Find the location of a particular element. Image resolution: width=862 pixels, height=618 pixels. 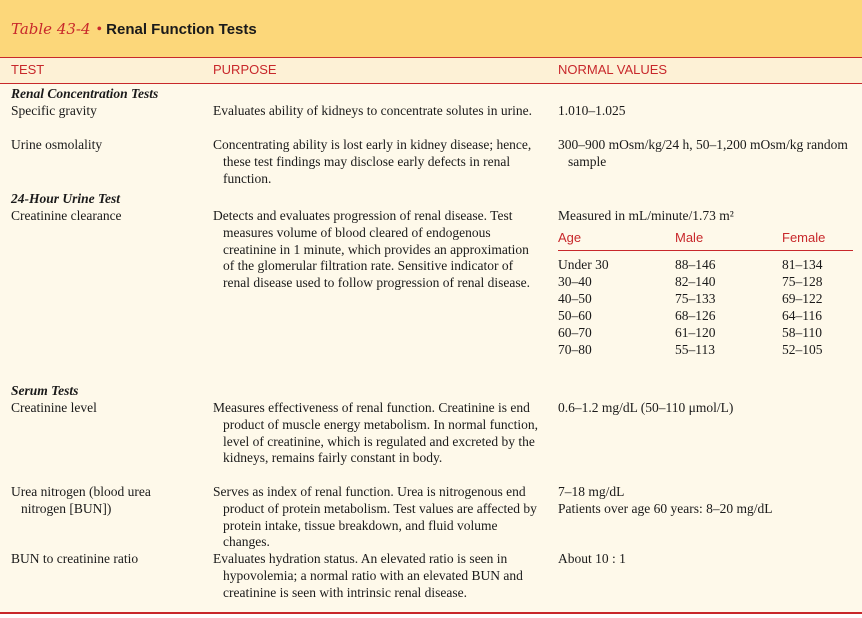

column-header-normal-values: NORMAL VALUES is located at coordinates (613, 69).